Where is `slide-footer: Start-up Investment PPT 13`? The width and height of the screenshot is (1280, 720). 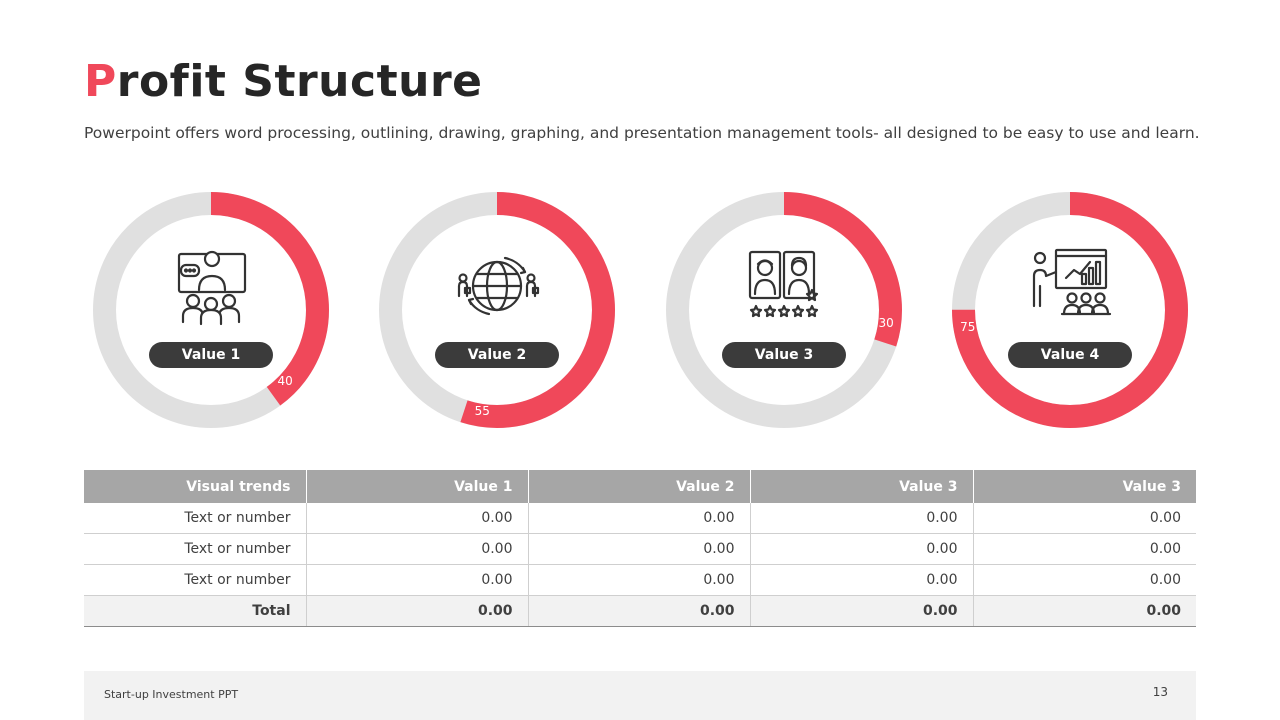 slide-footer: Start-up Investment PPT 13 is located at coordinates (640, 695).